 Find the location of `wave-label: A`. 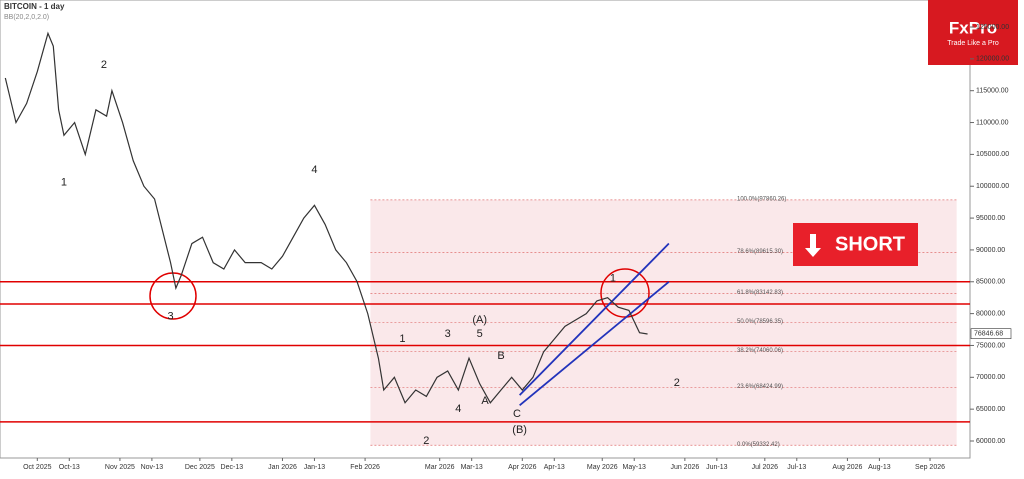

wave-label: A is located at coordinates (485, 401).